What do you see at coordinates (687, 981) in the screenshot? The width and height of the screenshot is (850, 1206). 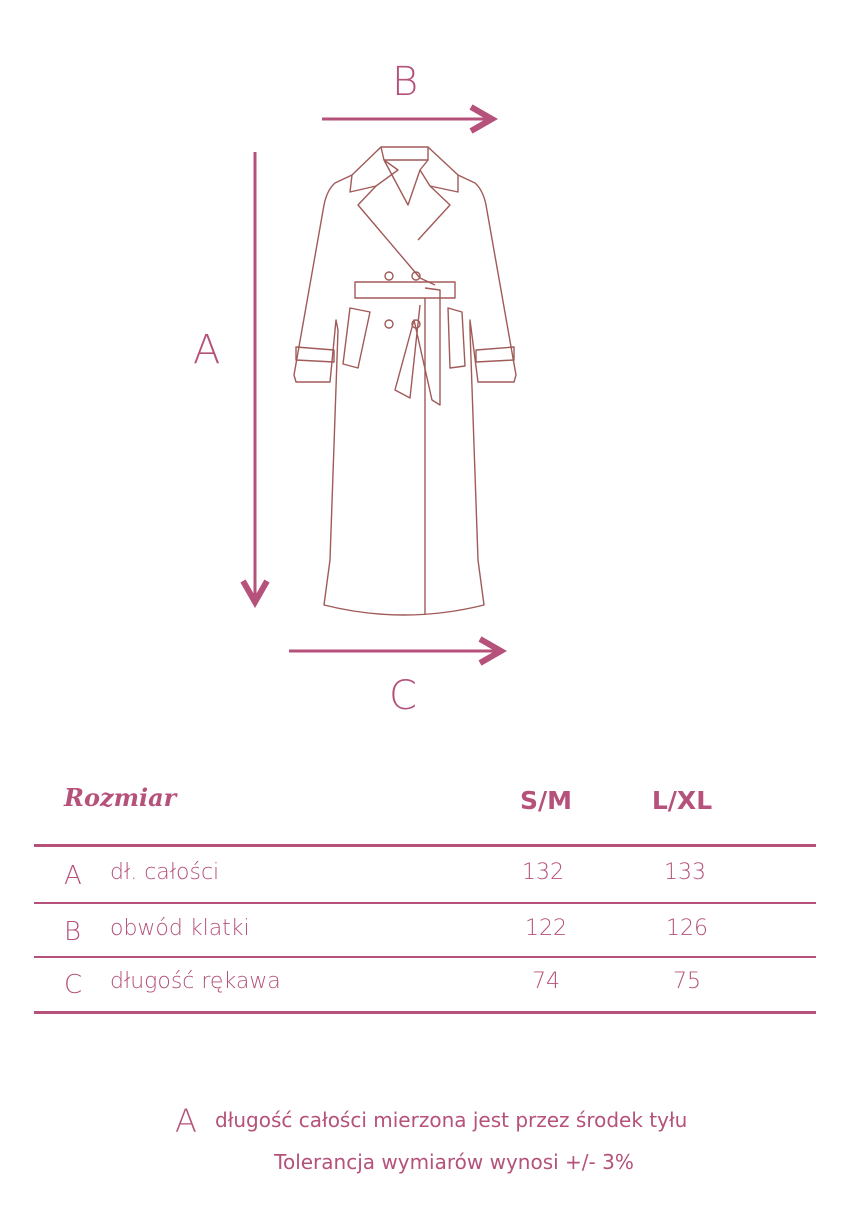 I see `value-lxl: 75` at bounding box center [687, 981].